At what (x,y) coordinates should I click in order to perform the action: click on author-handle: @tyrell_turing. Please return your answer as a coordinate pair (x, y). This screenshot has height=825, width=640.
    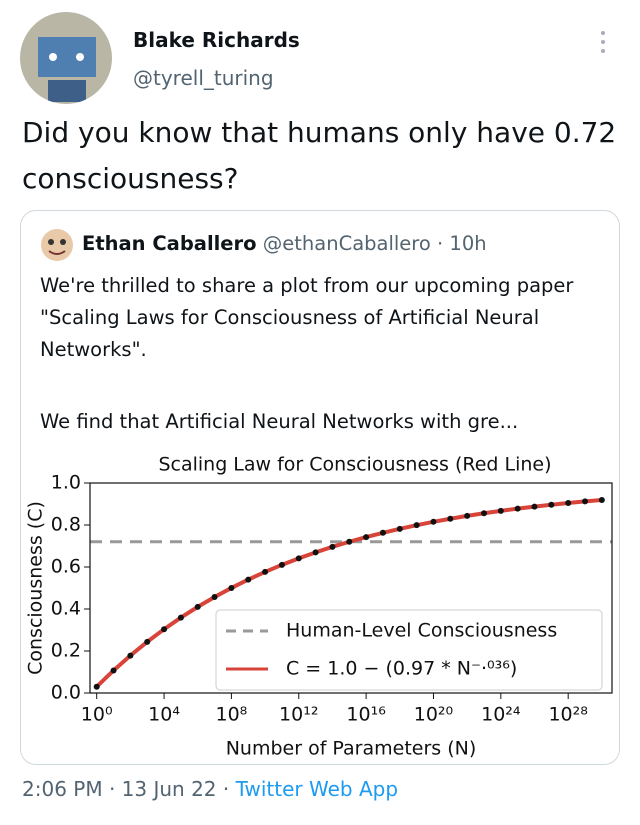
    Looking at the image, I should click on (203, 78).